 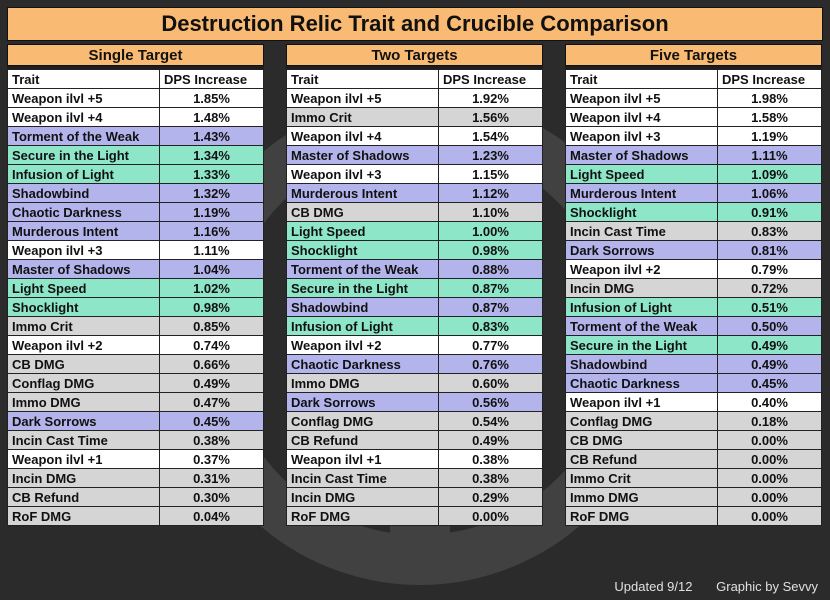 I want to click on dps-increase: 0.79%, so click(x=769, y=269).